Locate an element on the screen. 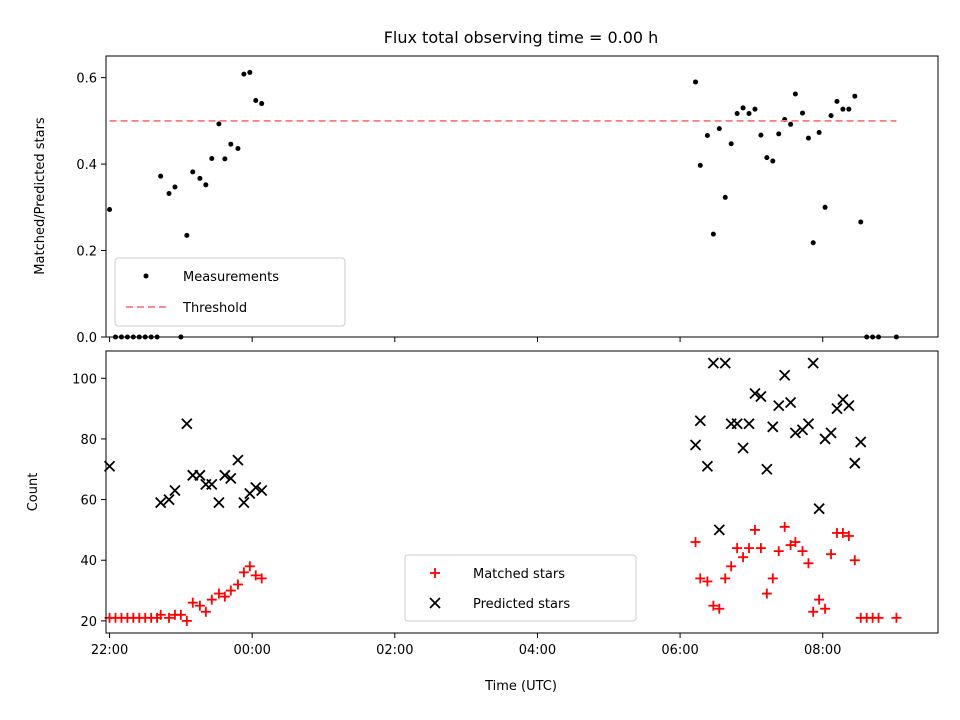  x-tick-label: 08:00 is located at coordinates (822, 650).